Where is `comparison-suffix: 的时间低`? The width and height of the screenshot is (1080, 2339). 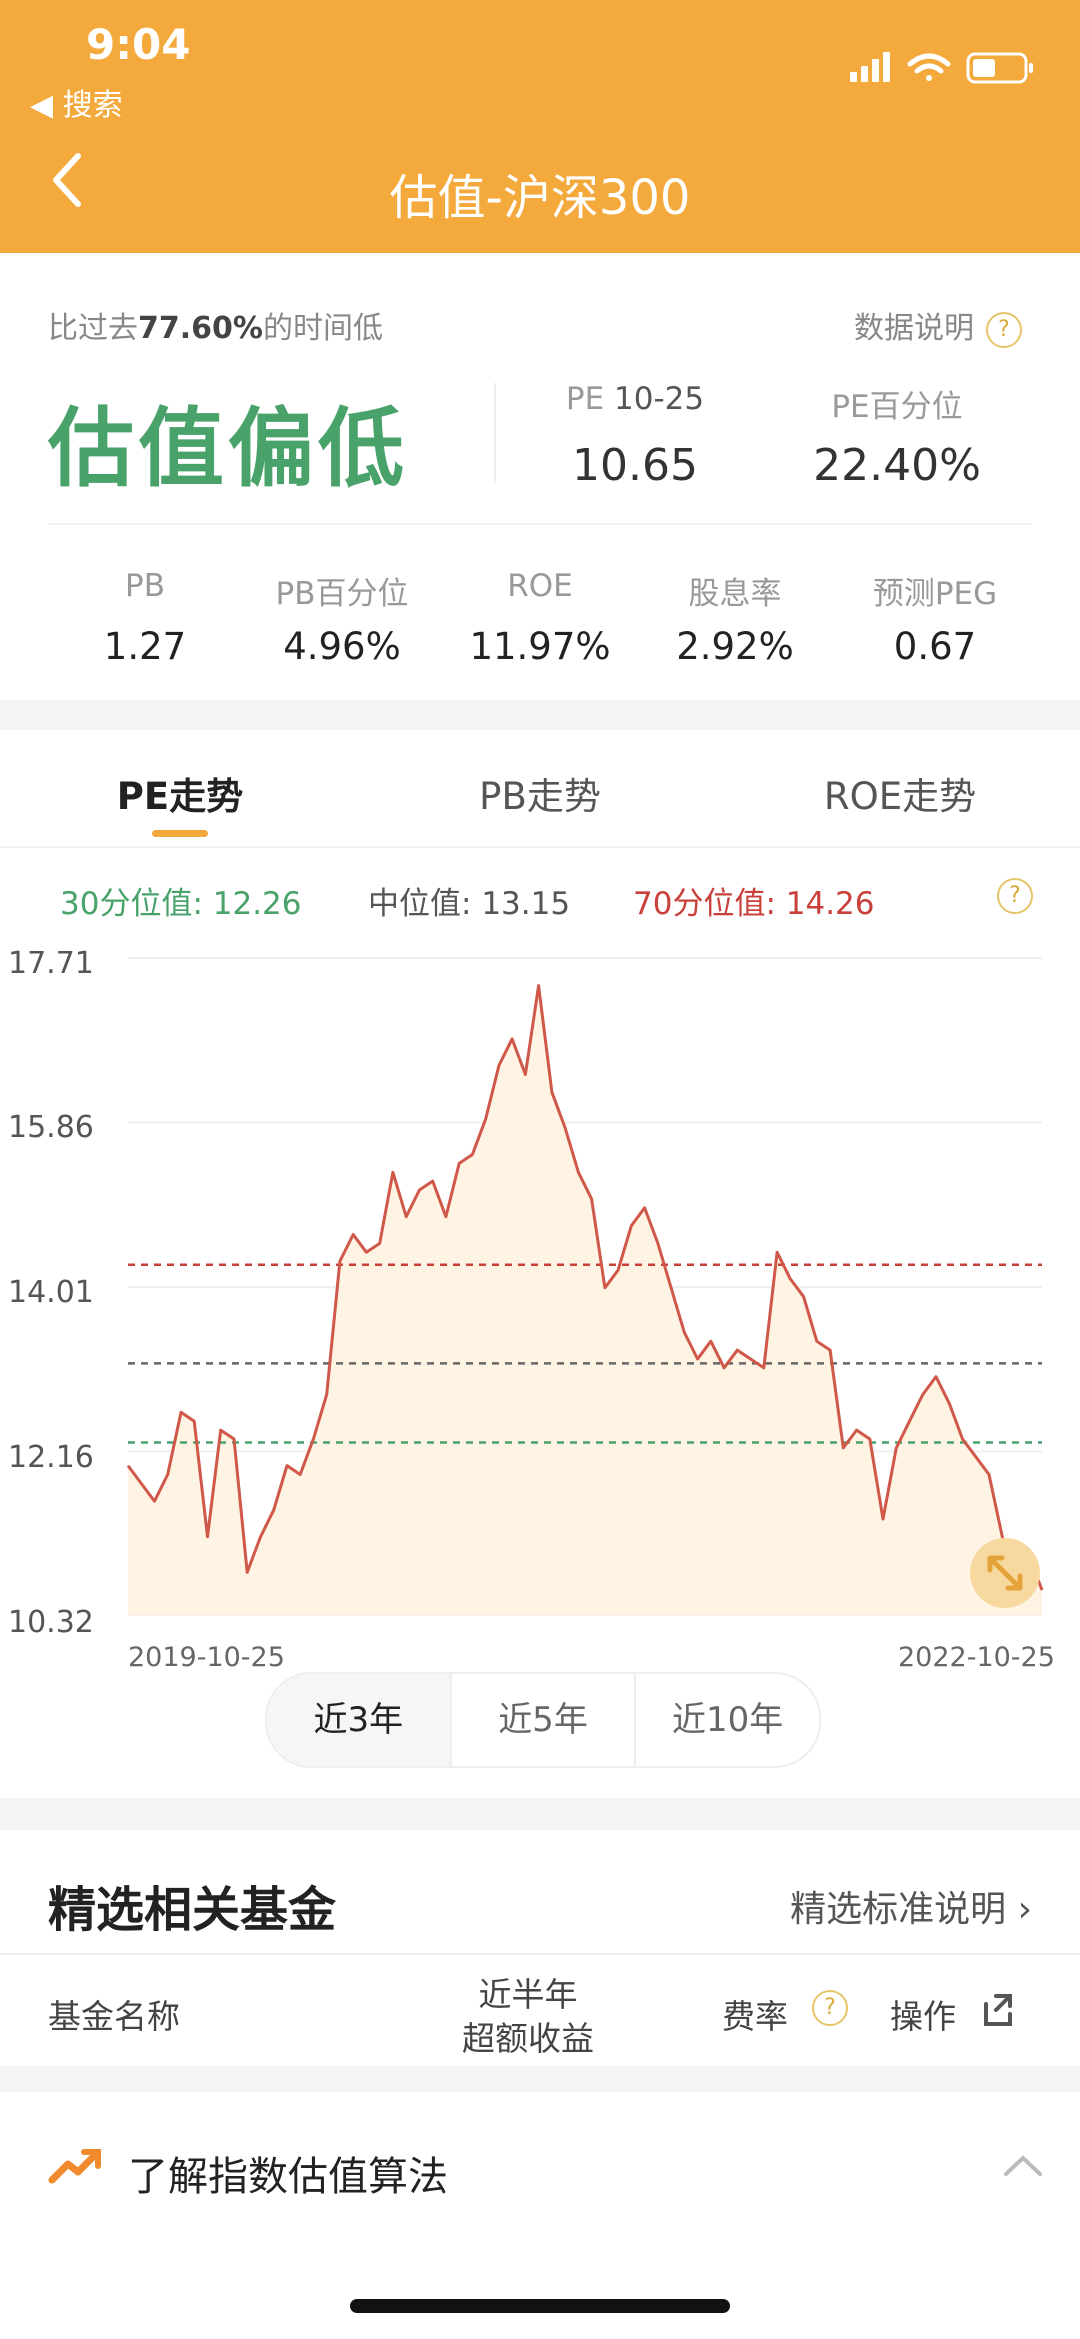 comparison-suffix: 的时间低 is located at coordinates (322, 328).